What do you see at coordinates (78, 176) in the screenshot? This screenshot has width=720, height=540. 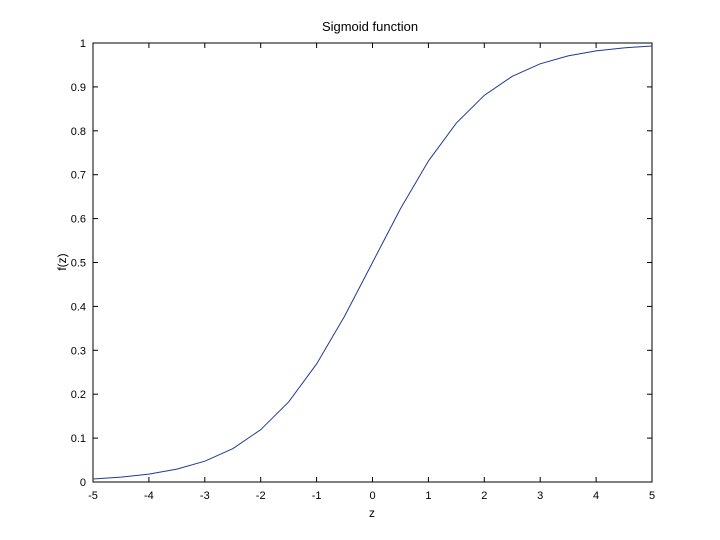 I see `y-tick-label: 0.7` at bounding box center [78, 176].